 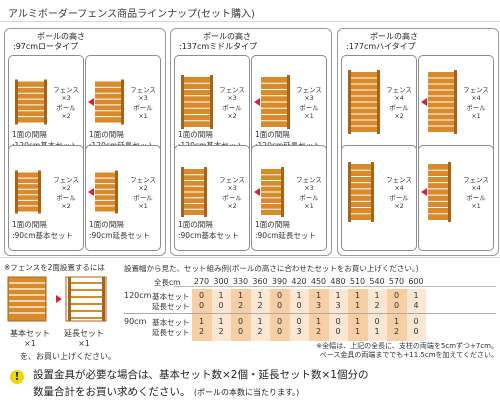 What do you see at coordinates (30, 343) in the screenshot?
I see `two-side-basic-qty: ×1` at bounding box center [30, 343].